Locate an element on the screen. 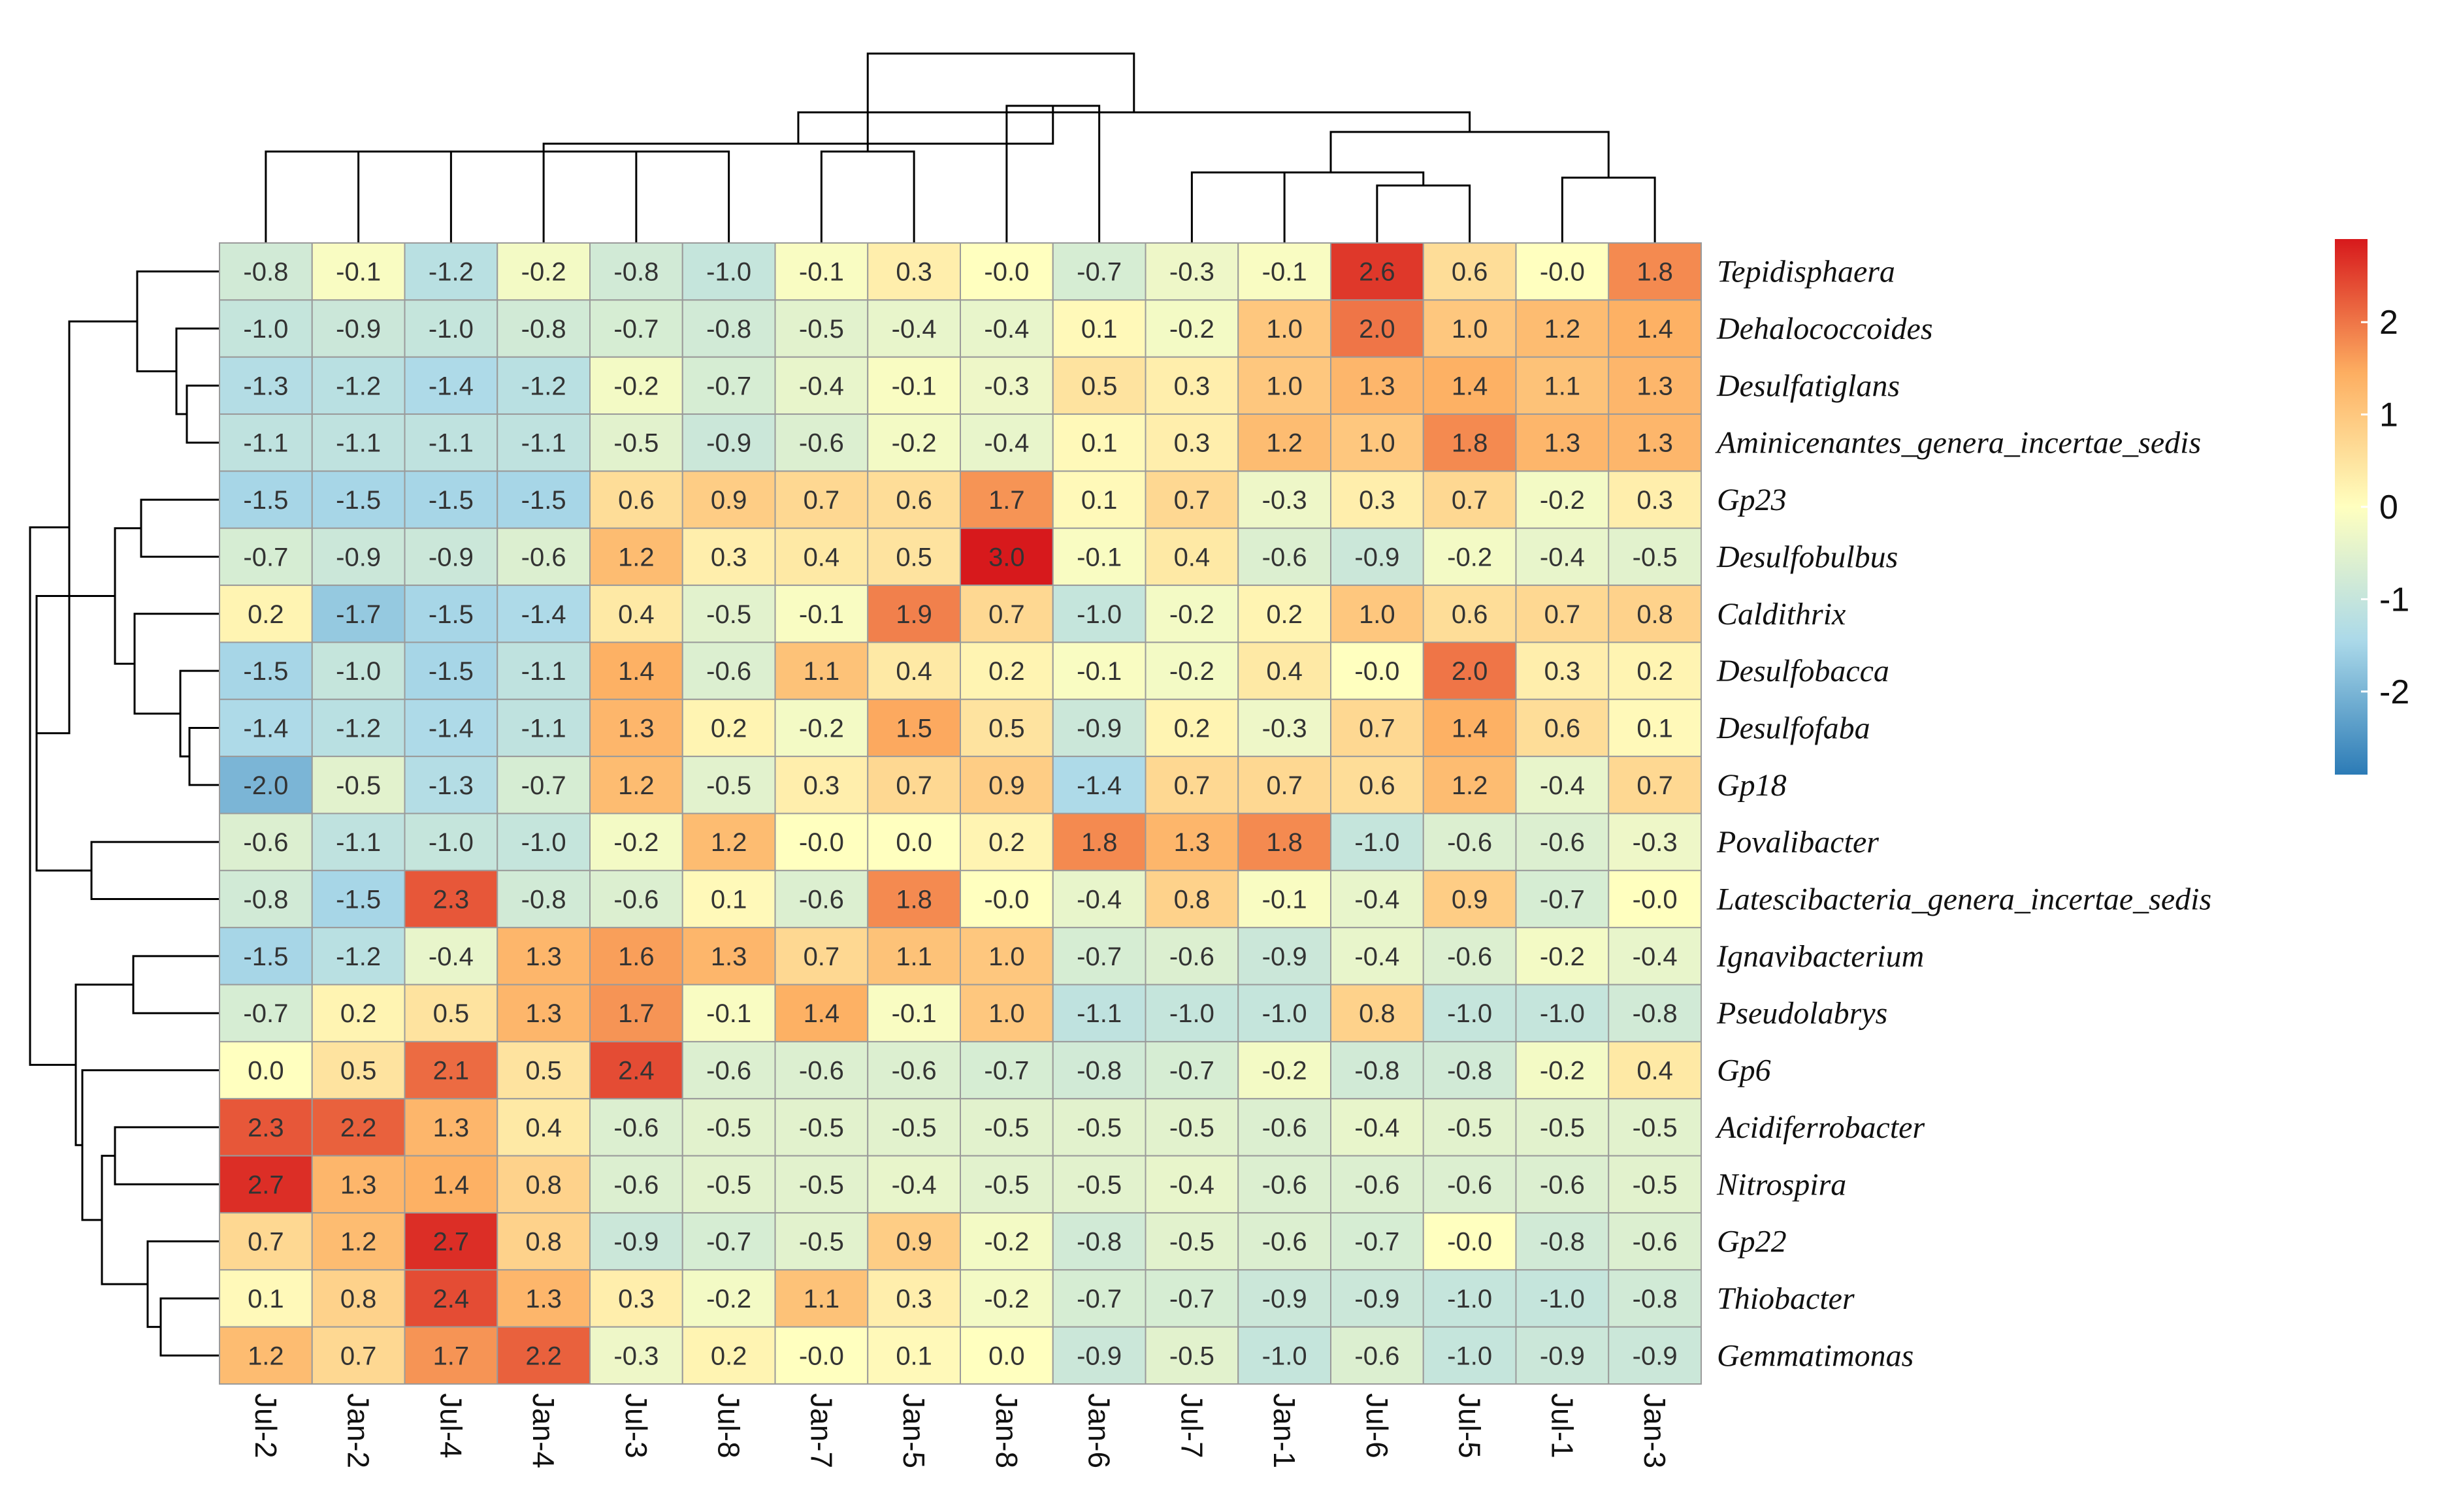 The width and height of the screenshot is (2442, 1512). cell-value-label: -0.8 is located at coordinates (1099, 1071).